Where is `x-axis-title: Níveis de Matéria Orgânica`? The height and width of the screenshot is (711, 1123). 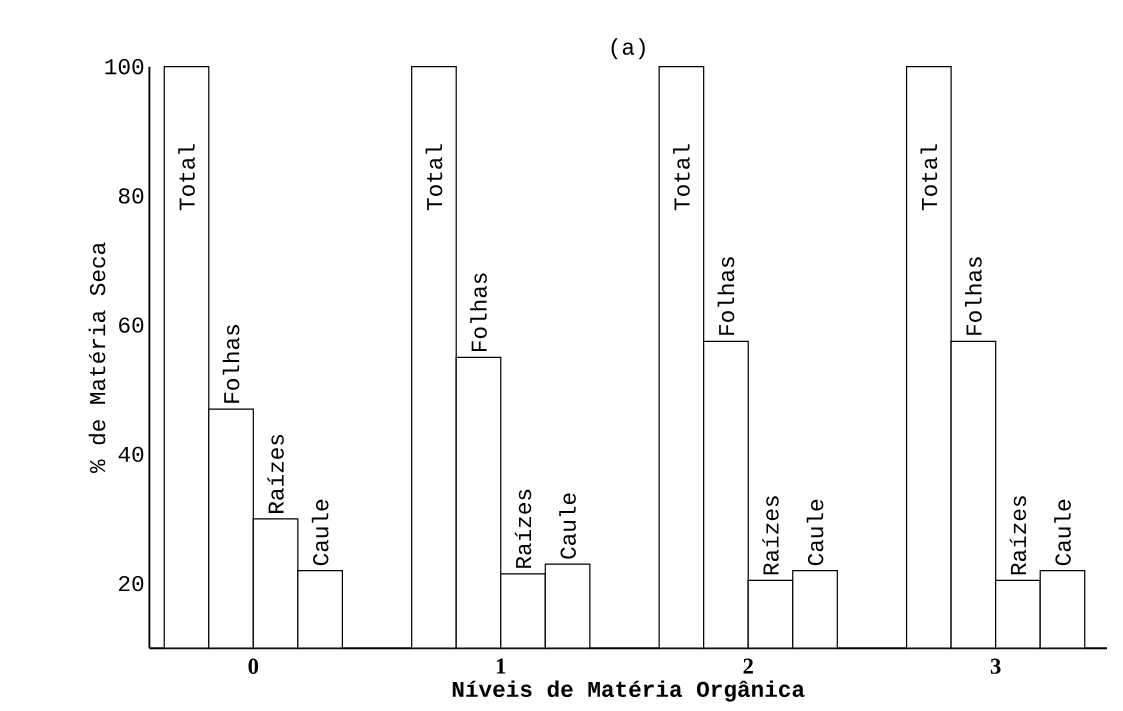
x-axis-title: Níveis de Matéria Orgânica is located at coordinates (628, 691).